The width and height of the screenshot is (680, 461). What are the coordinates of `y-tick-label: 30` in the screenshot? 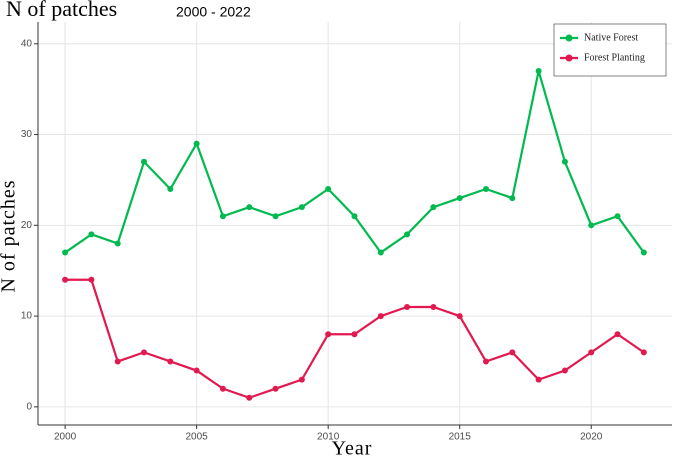 It's located at (27, 134).